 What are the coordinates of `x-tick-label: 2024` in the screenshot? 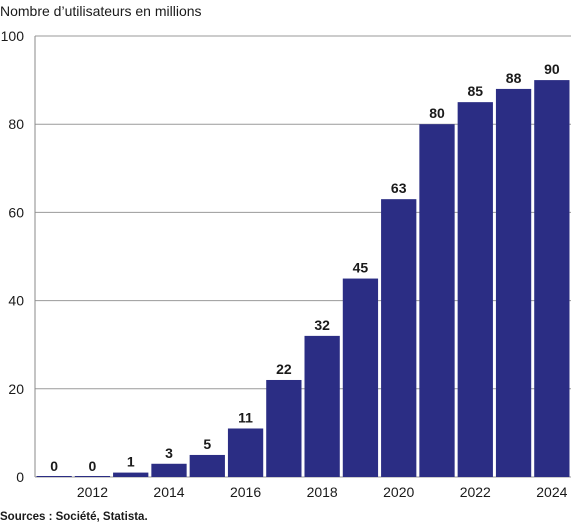 It's located at (551, 492).